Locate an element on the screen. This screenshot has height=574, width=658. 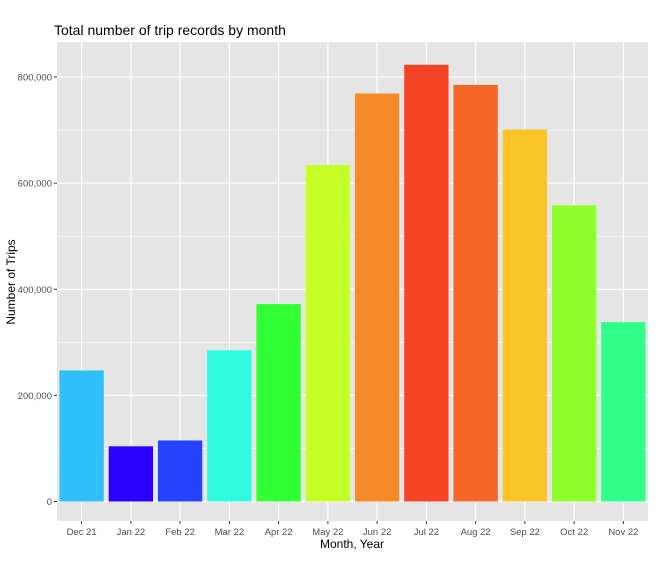
x-tick-label: May 22 is located at coordinates (327, 532).